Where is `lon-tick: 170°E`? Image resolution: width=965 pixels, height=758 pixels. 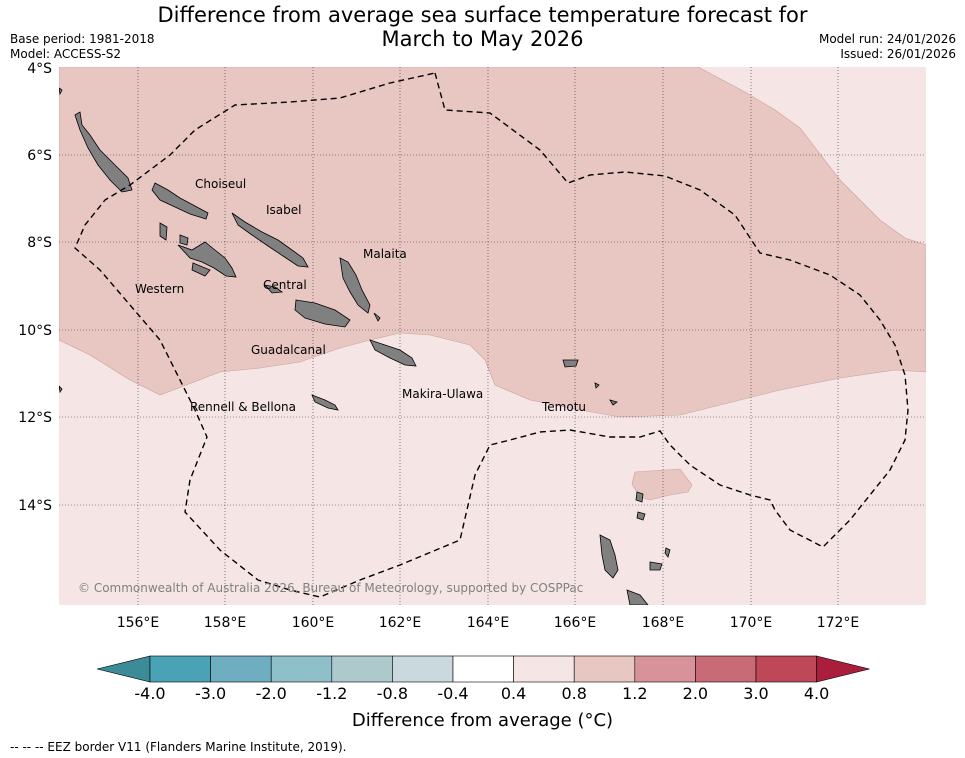
lon-tick: 170°E is located at coordinates (751, 623).